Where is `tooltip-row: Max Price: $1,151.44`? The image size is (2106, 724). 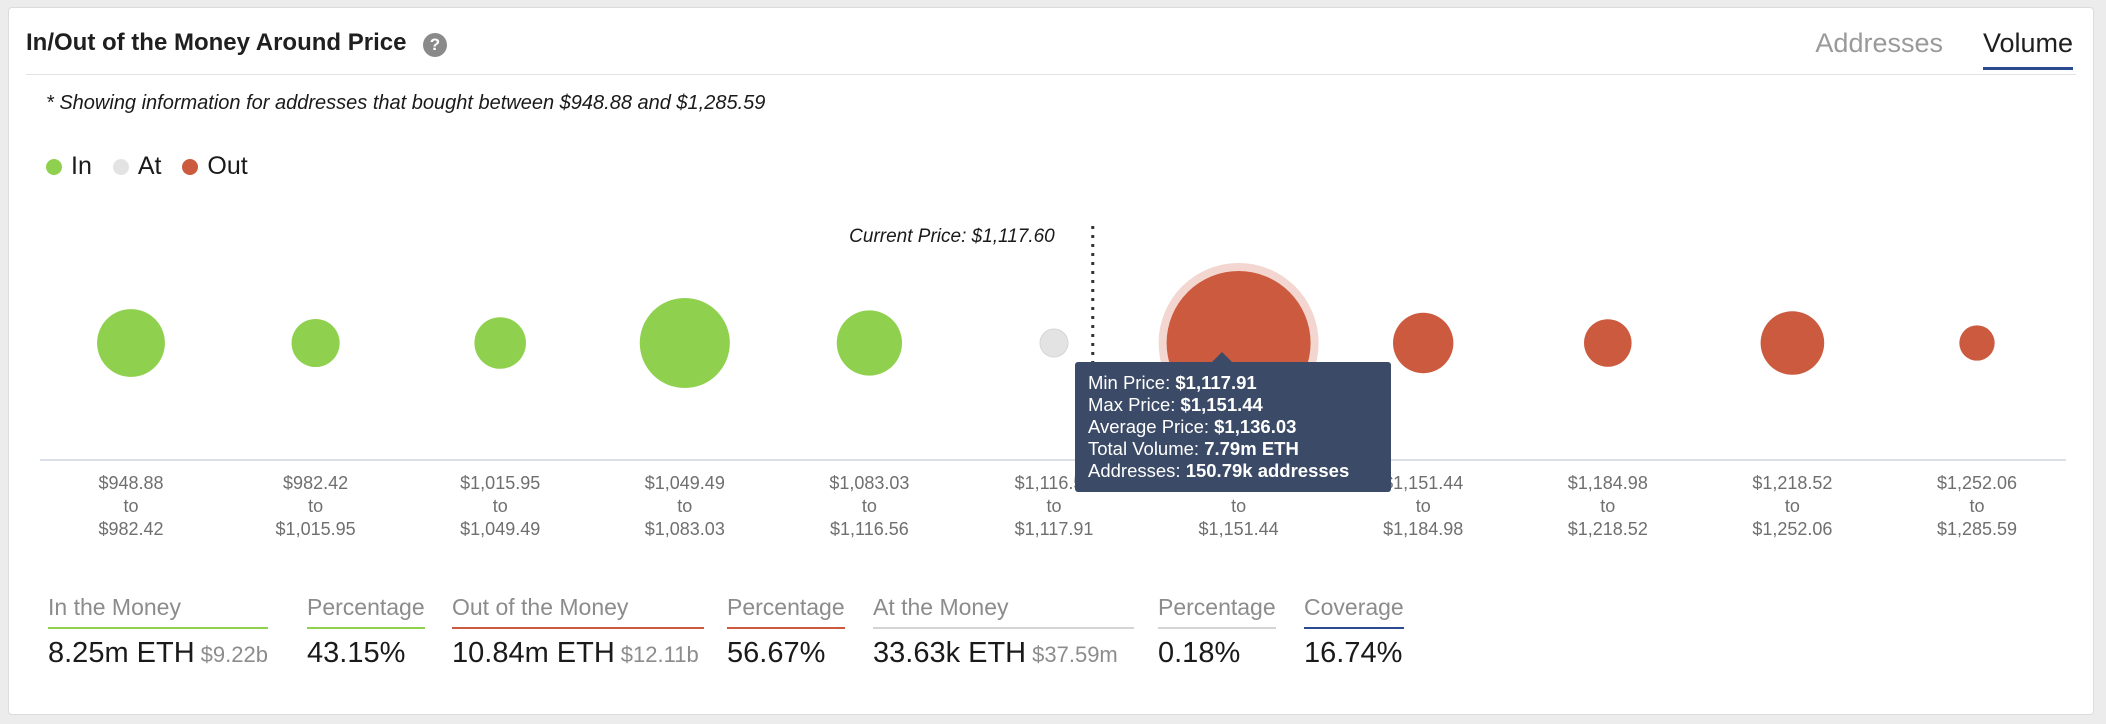
tooltip-row: Max Price: $1,151.44 is located at coordinates (1175, 404).